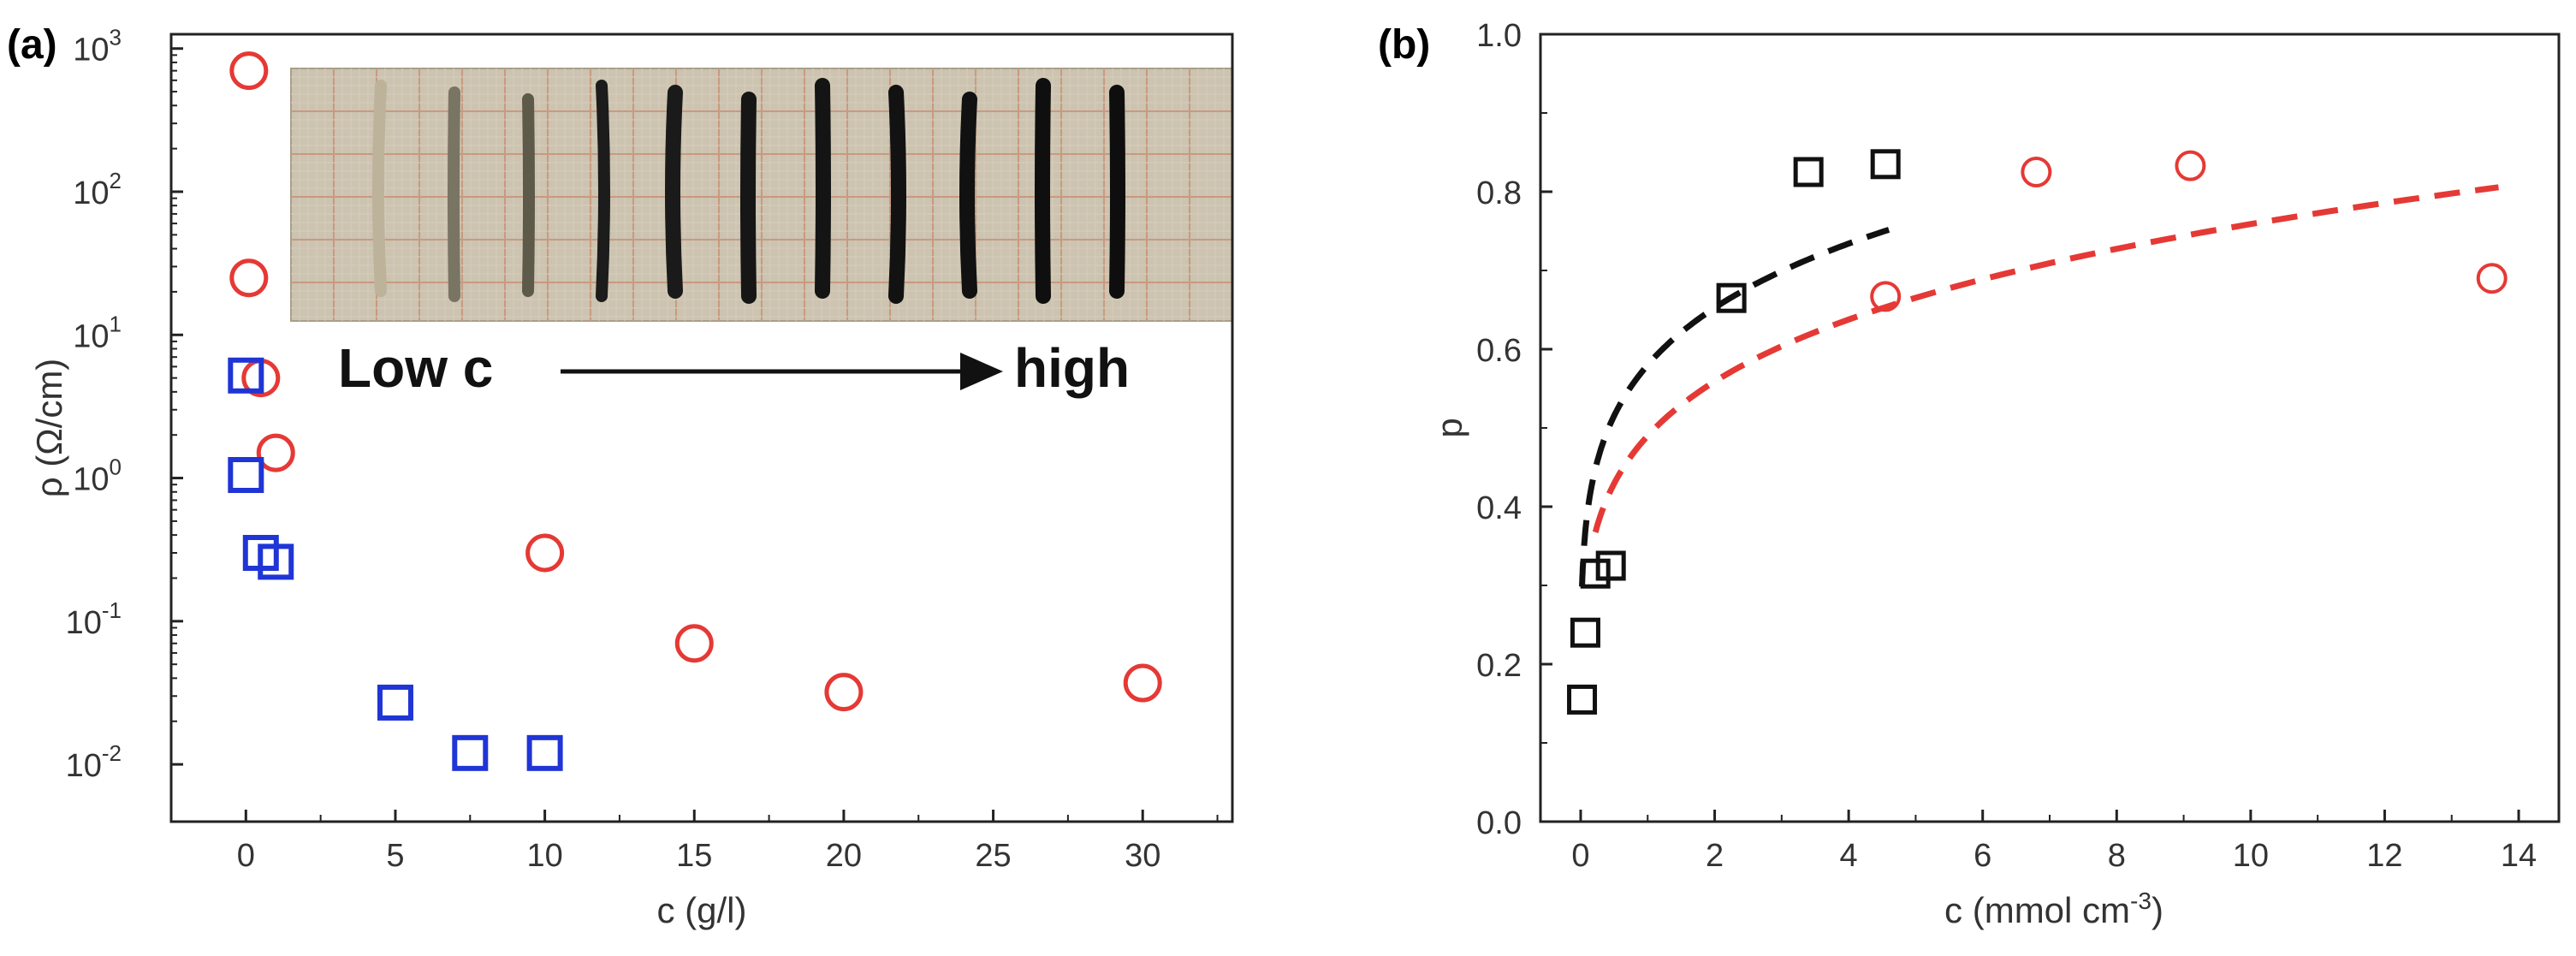 This screenshot has width=2576, height=956. Describe the element at coordinates (702, 910) in the screenshot. I see `a-x-axis-label: c (g/l)` at that location.